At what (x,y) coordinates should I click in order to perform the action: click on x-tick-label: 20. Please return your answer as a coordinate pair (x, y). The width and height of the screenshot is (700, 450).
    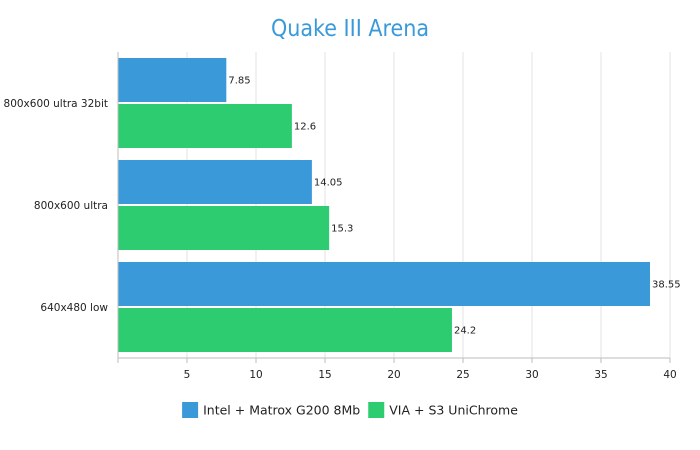
    Looking at the image, I should click on (393, 375).